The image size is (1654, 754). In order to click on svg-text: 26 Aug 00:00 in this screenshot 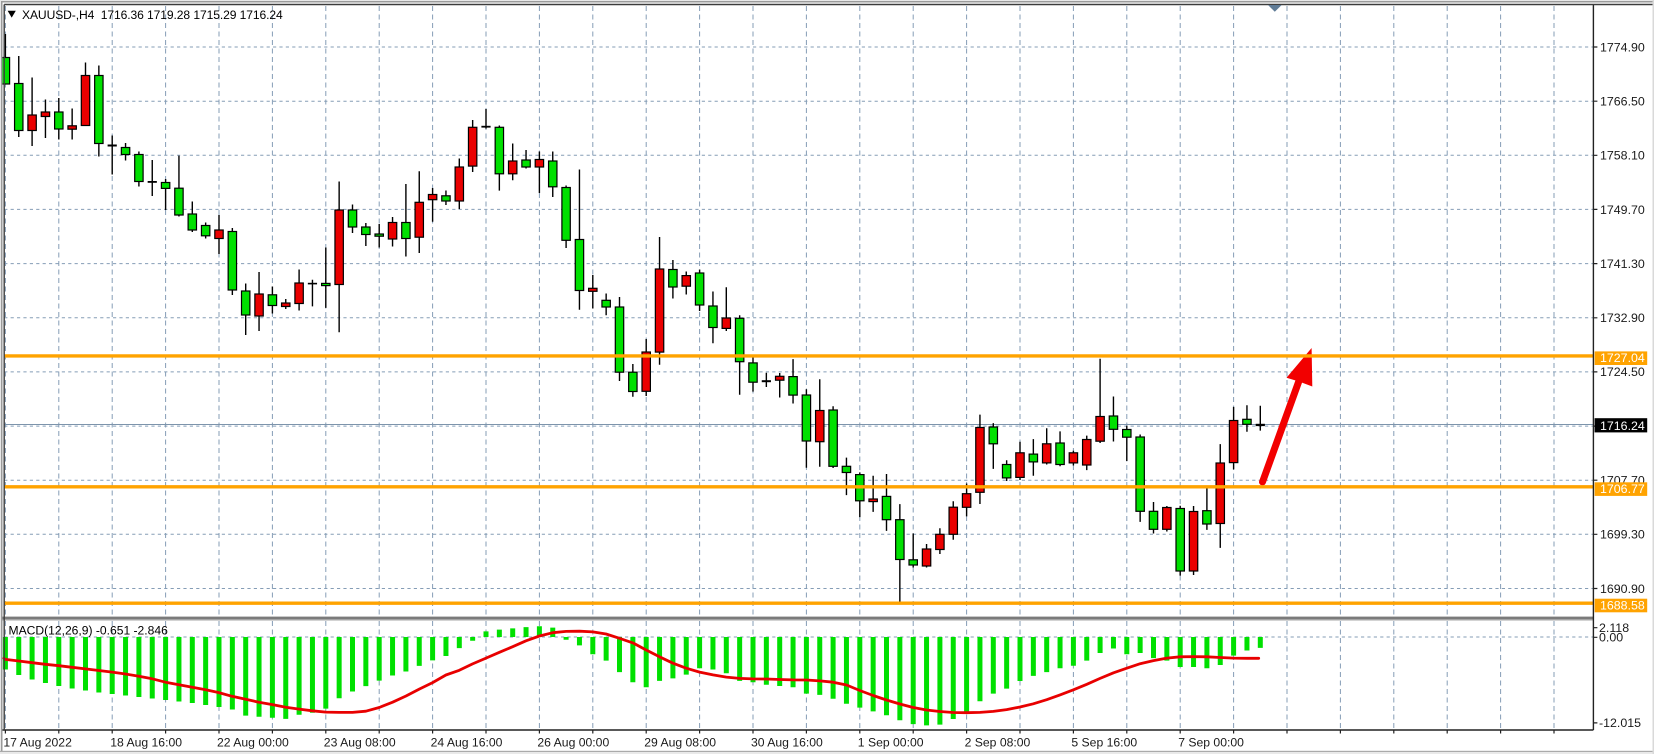, I will do `click(573, 743)`.